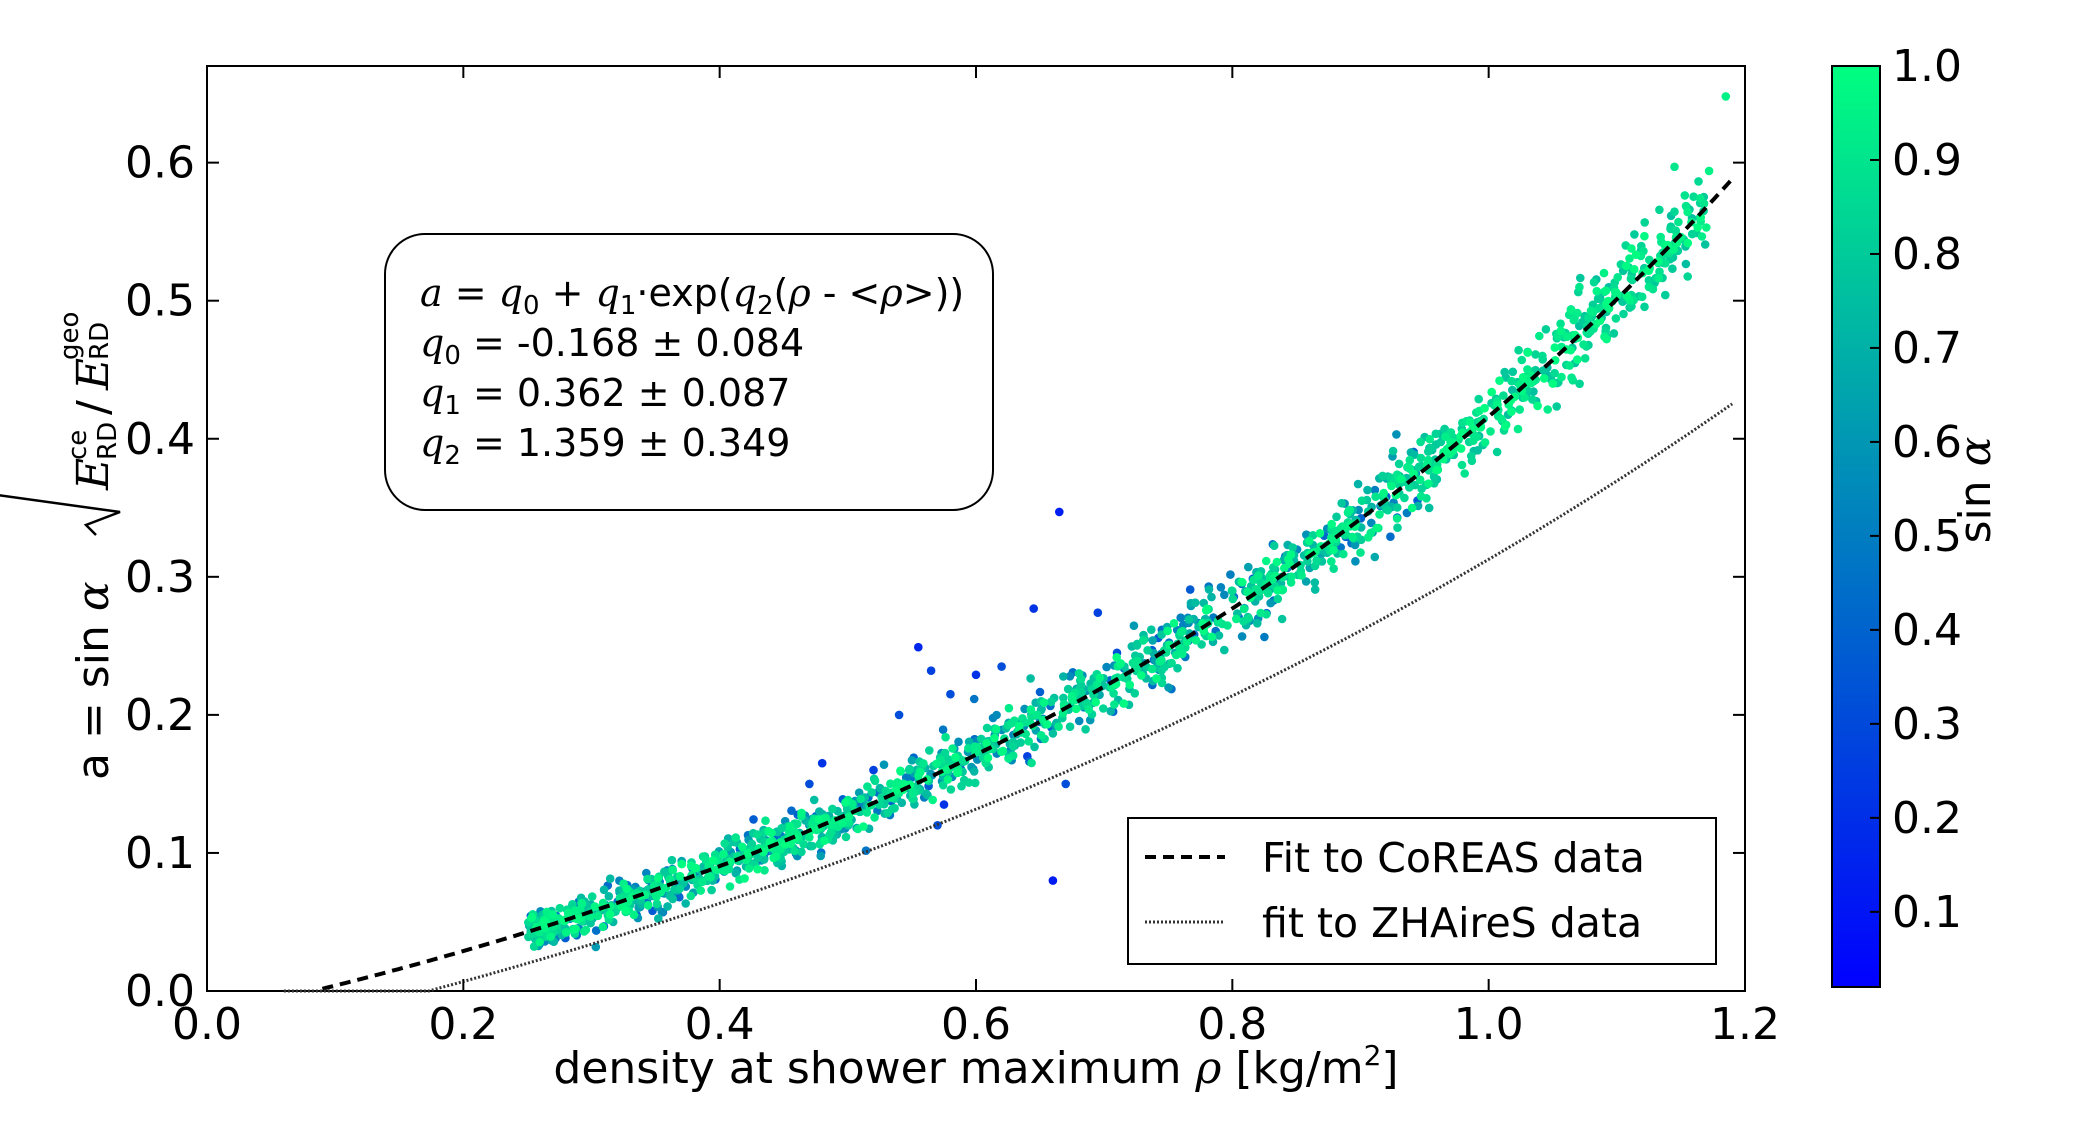  I want to click on y-axis-title: a = sin α EceRD/EgeoRD, so click(61, 530).